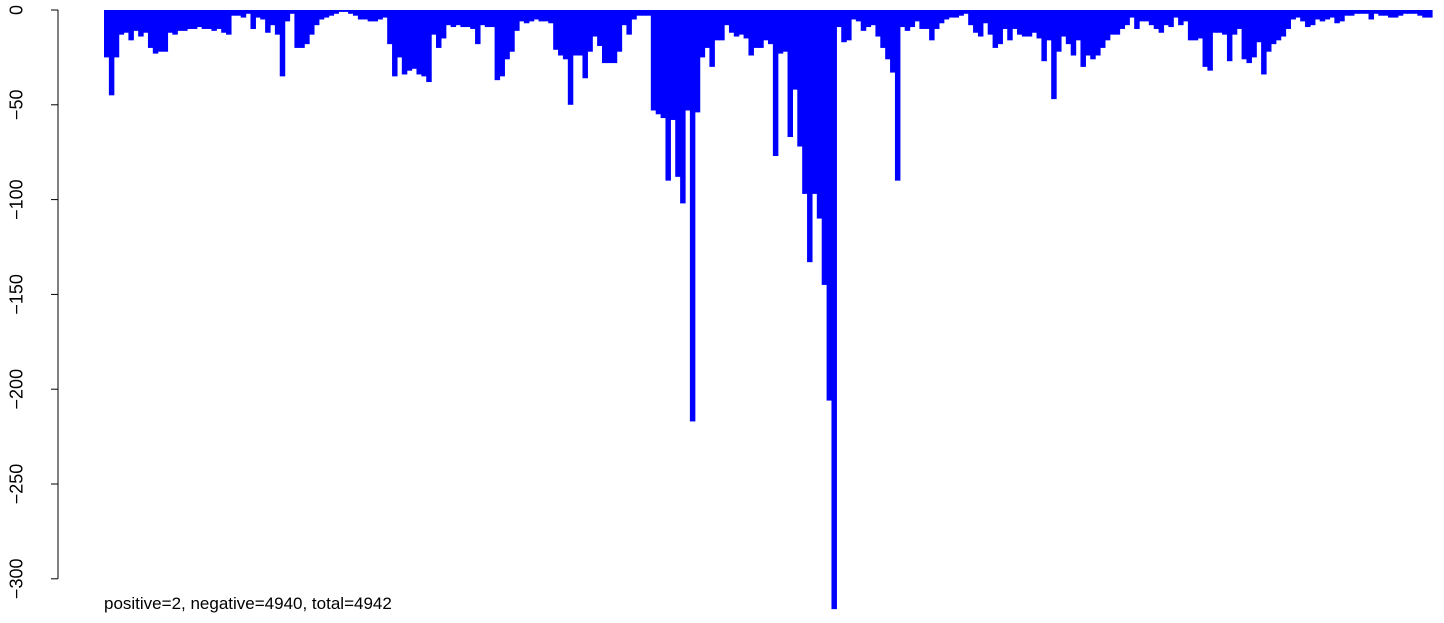  Describe the element at coordinates (32, 302) in the screenshot. I see `y-axis: 0 −50 −100 −150 −200 −250 −300` at that location.